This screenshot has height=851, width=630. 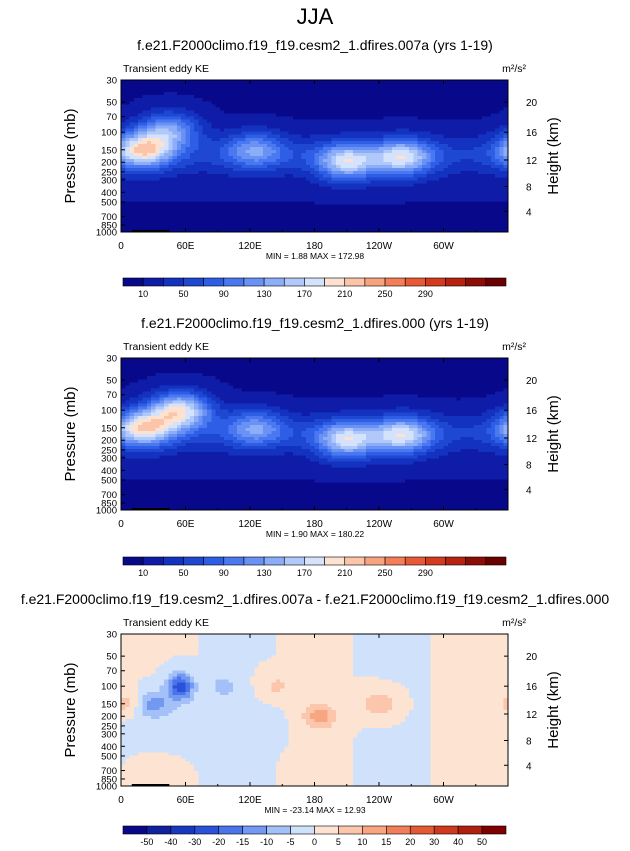 I want to click on y-tick-label: 700, so click(x=109, y=217).